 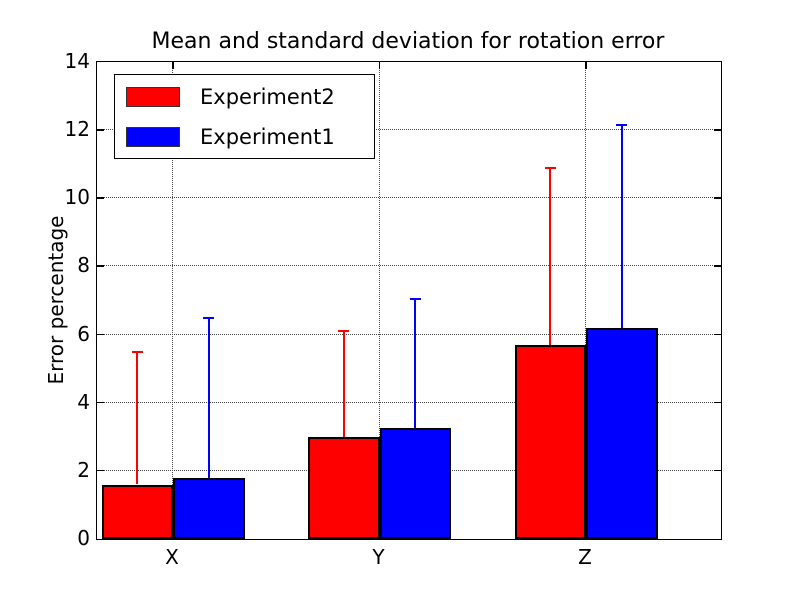 What do you see at coordinates (172, 557) in the screenshot?
I see `x-tick-label-X: X` at bounding box center [172, 557].